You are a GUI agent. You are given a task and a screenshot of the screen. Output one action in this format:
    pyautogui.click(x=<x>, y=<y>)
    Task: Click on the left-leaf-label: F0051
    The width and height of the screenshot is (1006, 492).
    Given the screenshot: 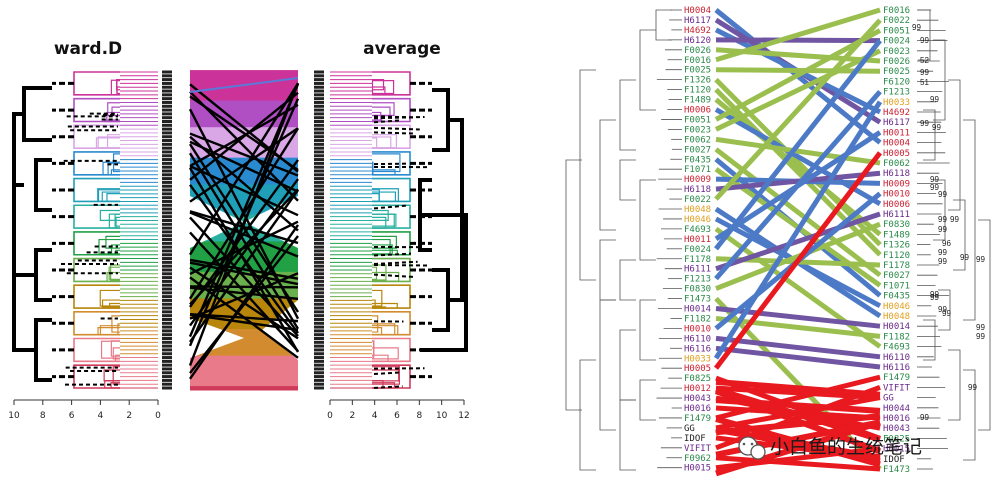 What is the action you would take?
    pyautogui.click(x=697, y=120)
    